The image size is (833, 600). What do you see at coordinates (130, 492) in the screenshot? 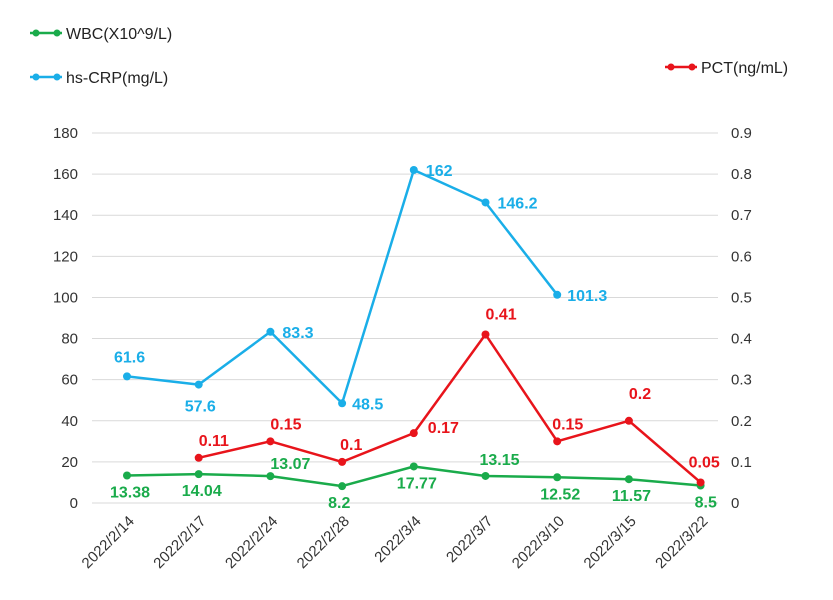
I see `data-label-wbc: 13.38` at bounding box center [130, 492].